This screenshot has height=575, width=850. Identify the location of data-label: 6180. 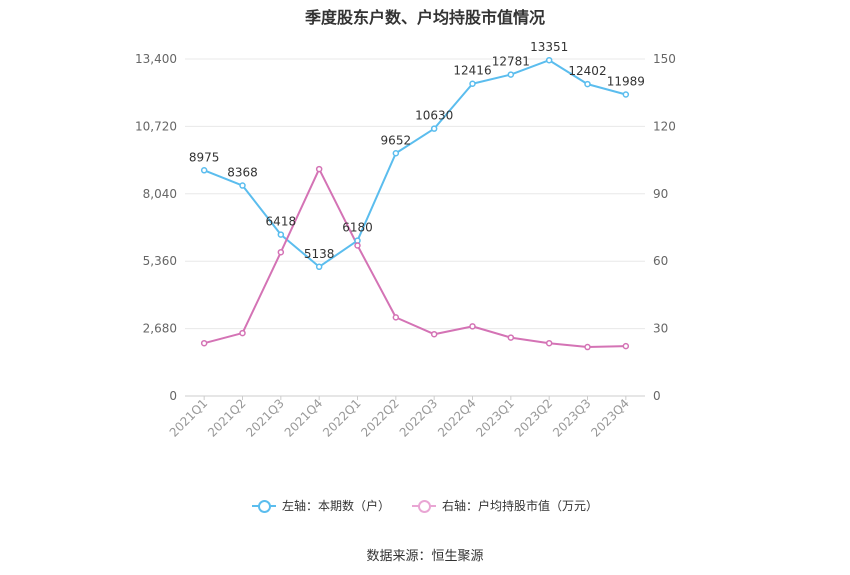
(357, 228).